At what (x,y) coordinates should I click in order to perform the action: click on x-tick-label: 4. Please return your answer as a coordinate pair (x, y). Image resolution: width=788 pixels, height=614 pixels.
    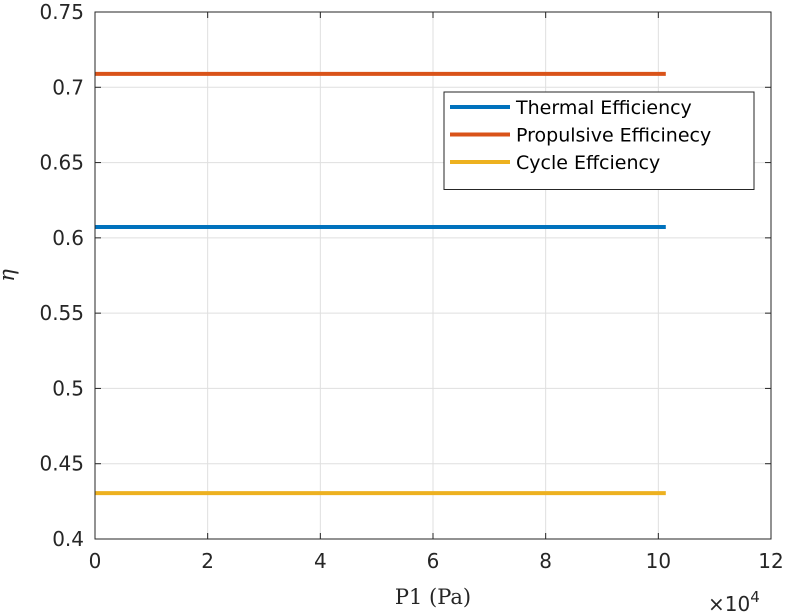
    Looking at the image, I should click on (320, 561).